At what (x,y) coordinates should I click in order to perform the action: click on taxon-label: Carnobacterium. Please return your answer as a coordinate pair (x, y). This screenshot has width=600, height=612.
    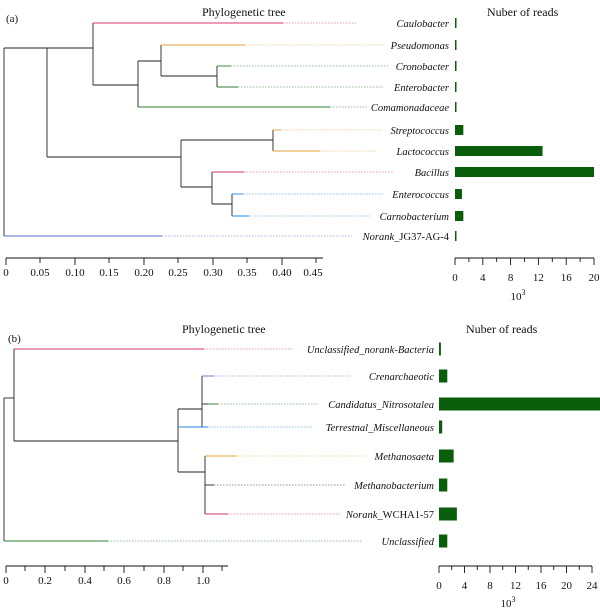
    Looking at the image, I should click on (415, 217).